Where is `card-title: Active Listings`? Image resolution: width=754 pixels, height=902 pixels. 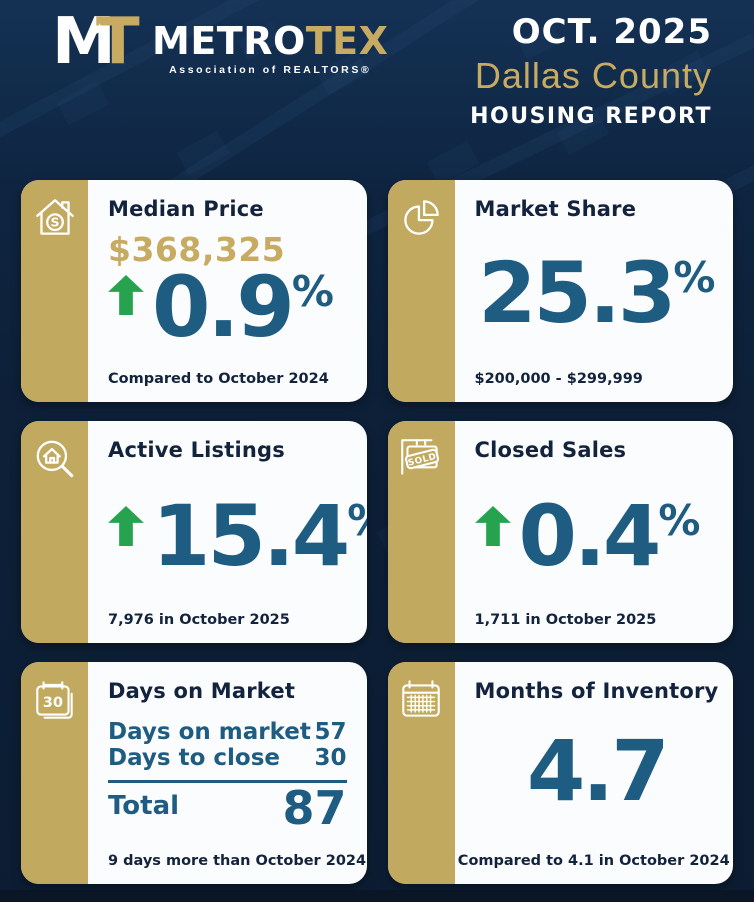 card-title: Active Listings is located at coordinates (196, 450).